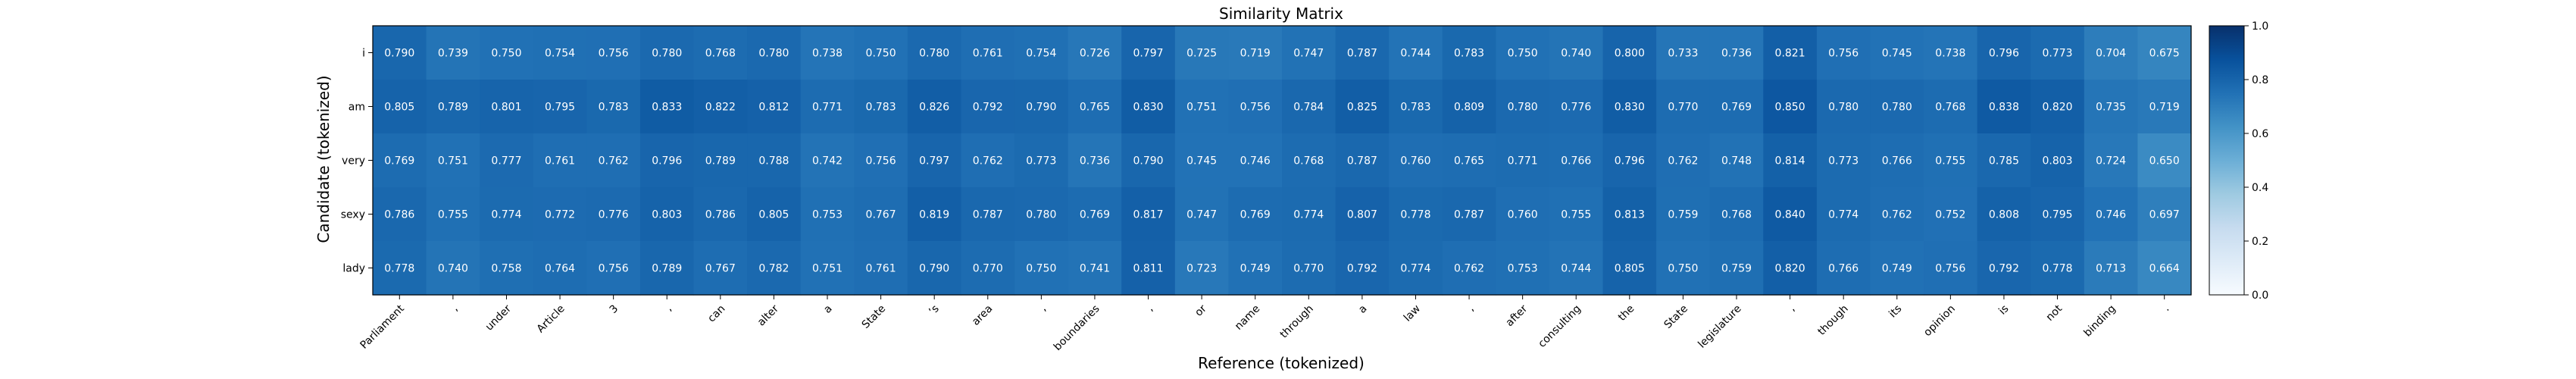 The image size is (2576, 379). I want to click on cell-value-label: 0.724, so click(2111, 161).